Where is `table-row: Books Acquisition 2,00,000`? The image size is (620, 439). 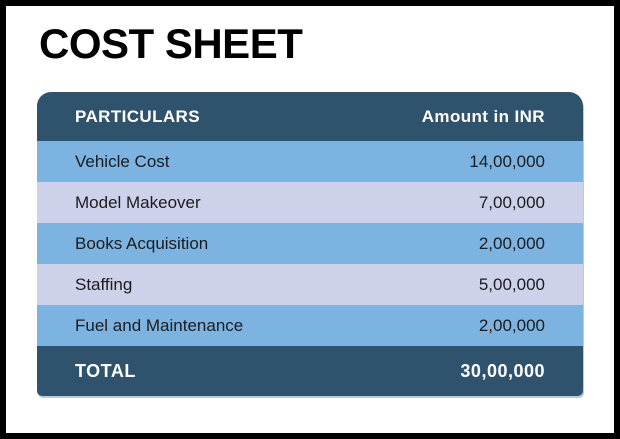 table-row: Books Acquisition 2,00,000 is located at coordinates (310, 244).